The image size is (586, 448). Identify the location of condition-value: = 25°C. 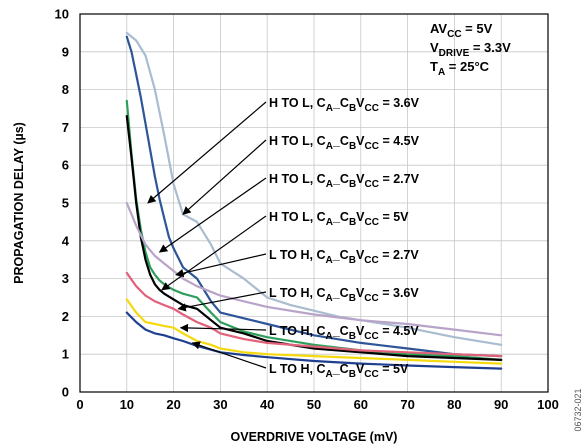
(467, 66).